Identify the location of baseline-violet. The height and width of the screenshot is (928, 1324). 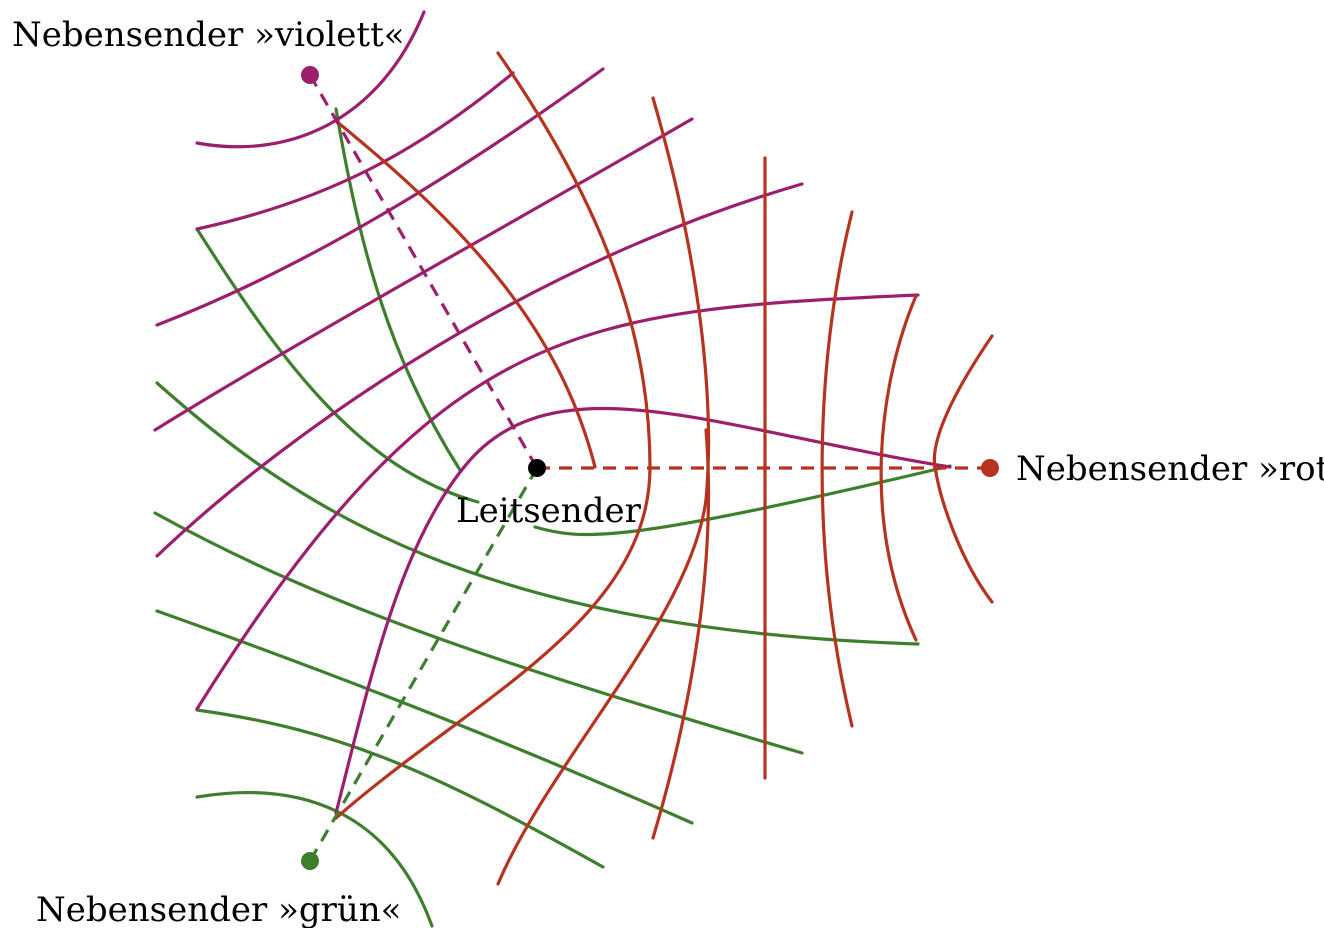
(423, 271).